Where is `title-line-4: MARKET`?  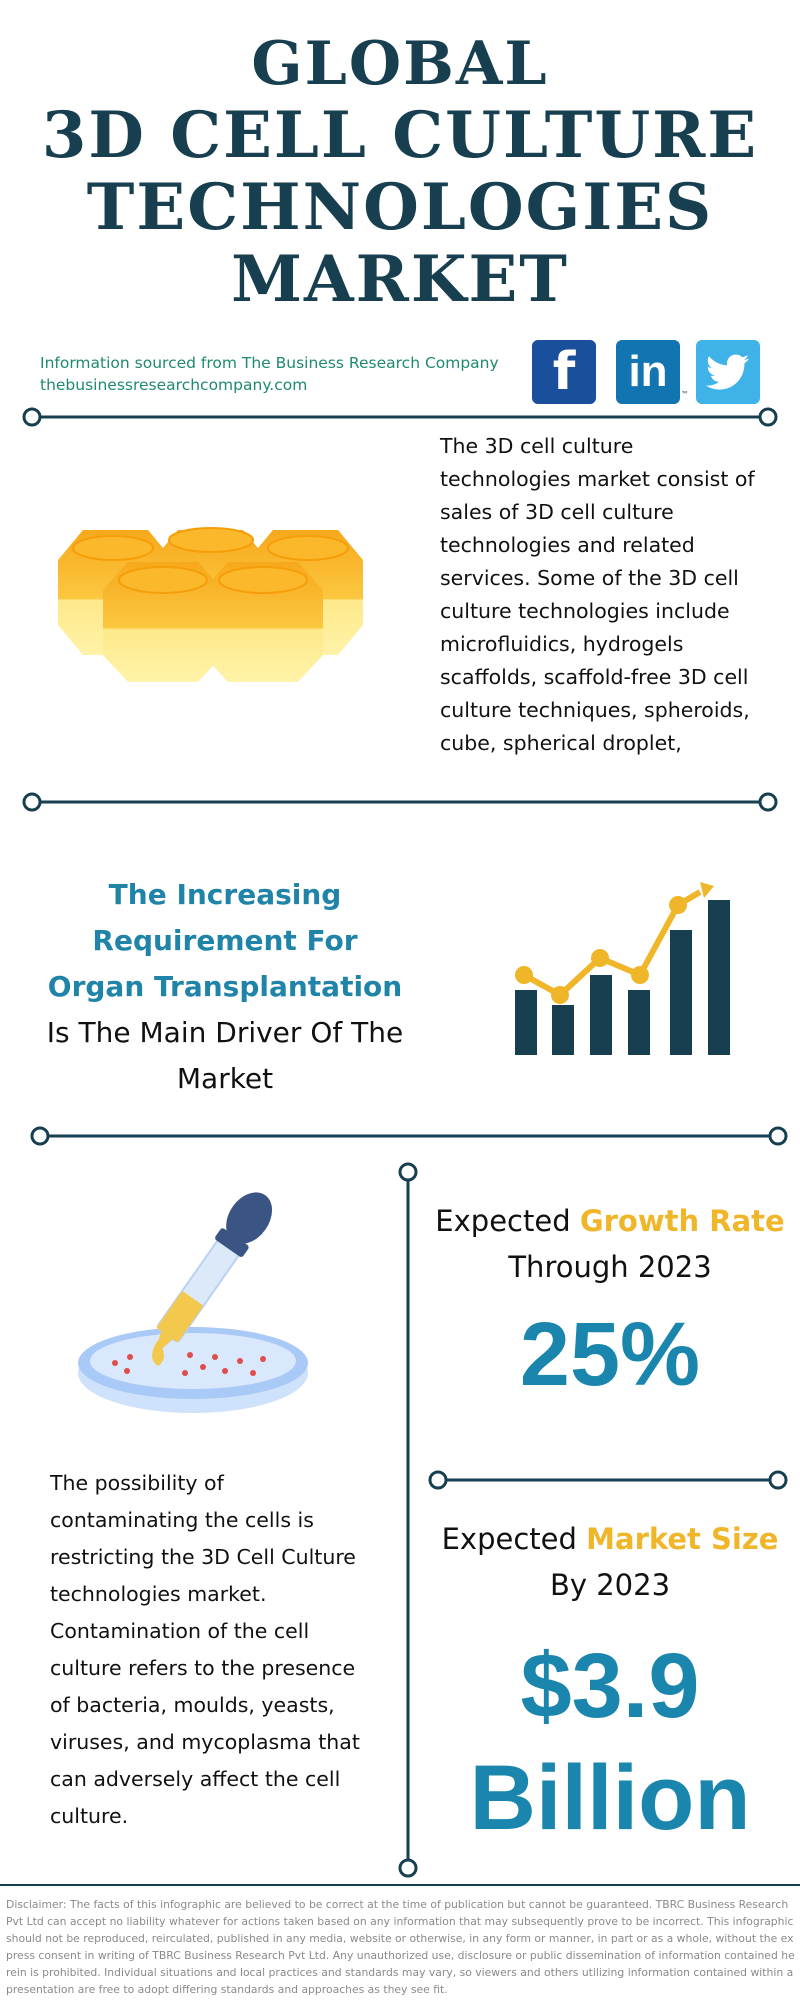 title-line-4: MARKET is located at coordinates (400, 279).